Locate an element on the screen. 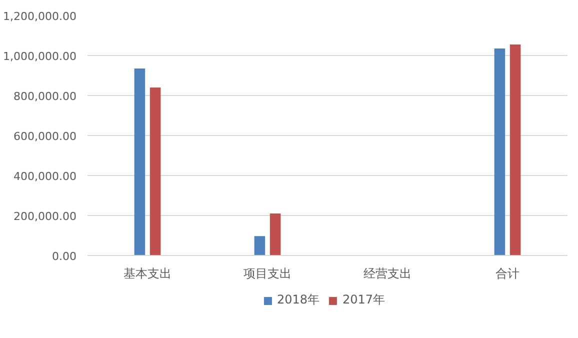 This screenshot has width=578, height=338. x-tick-label: 合计 is located at coordinates (508, 273).